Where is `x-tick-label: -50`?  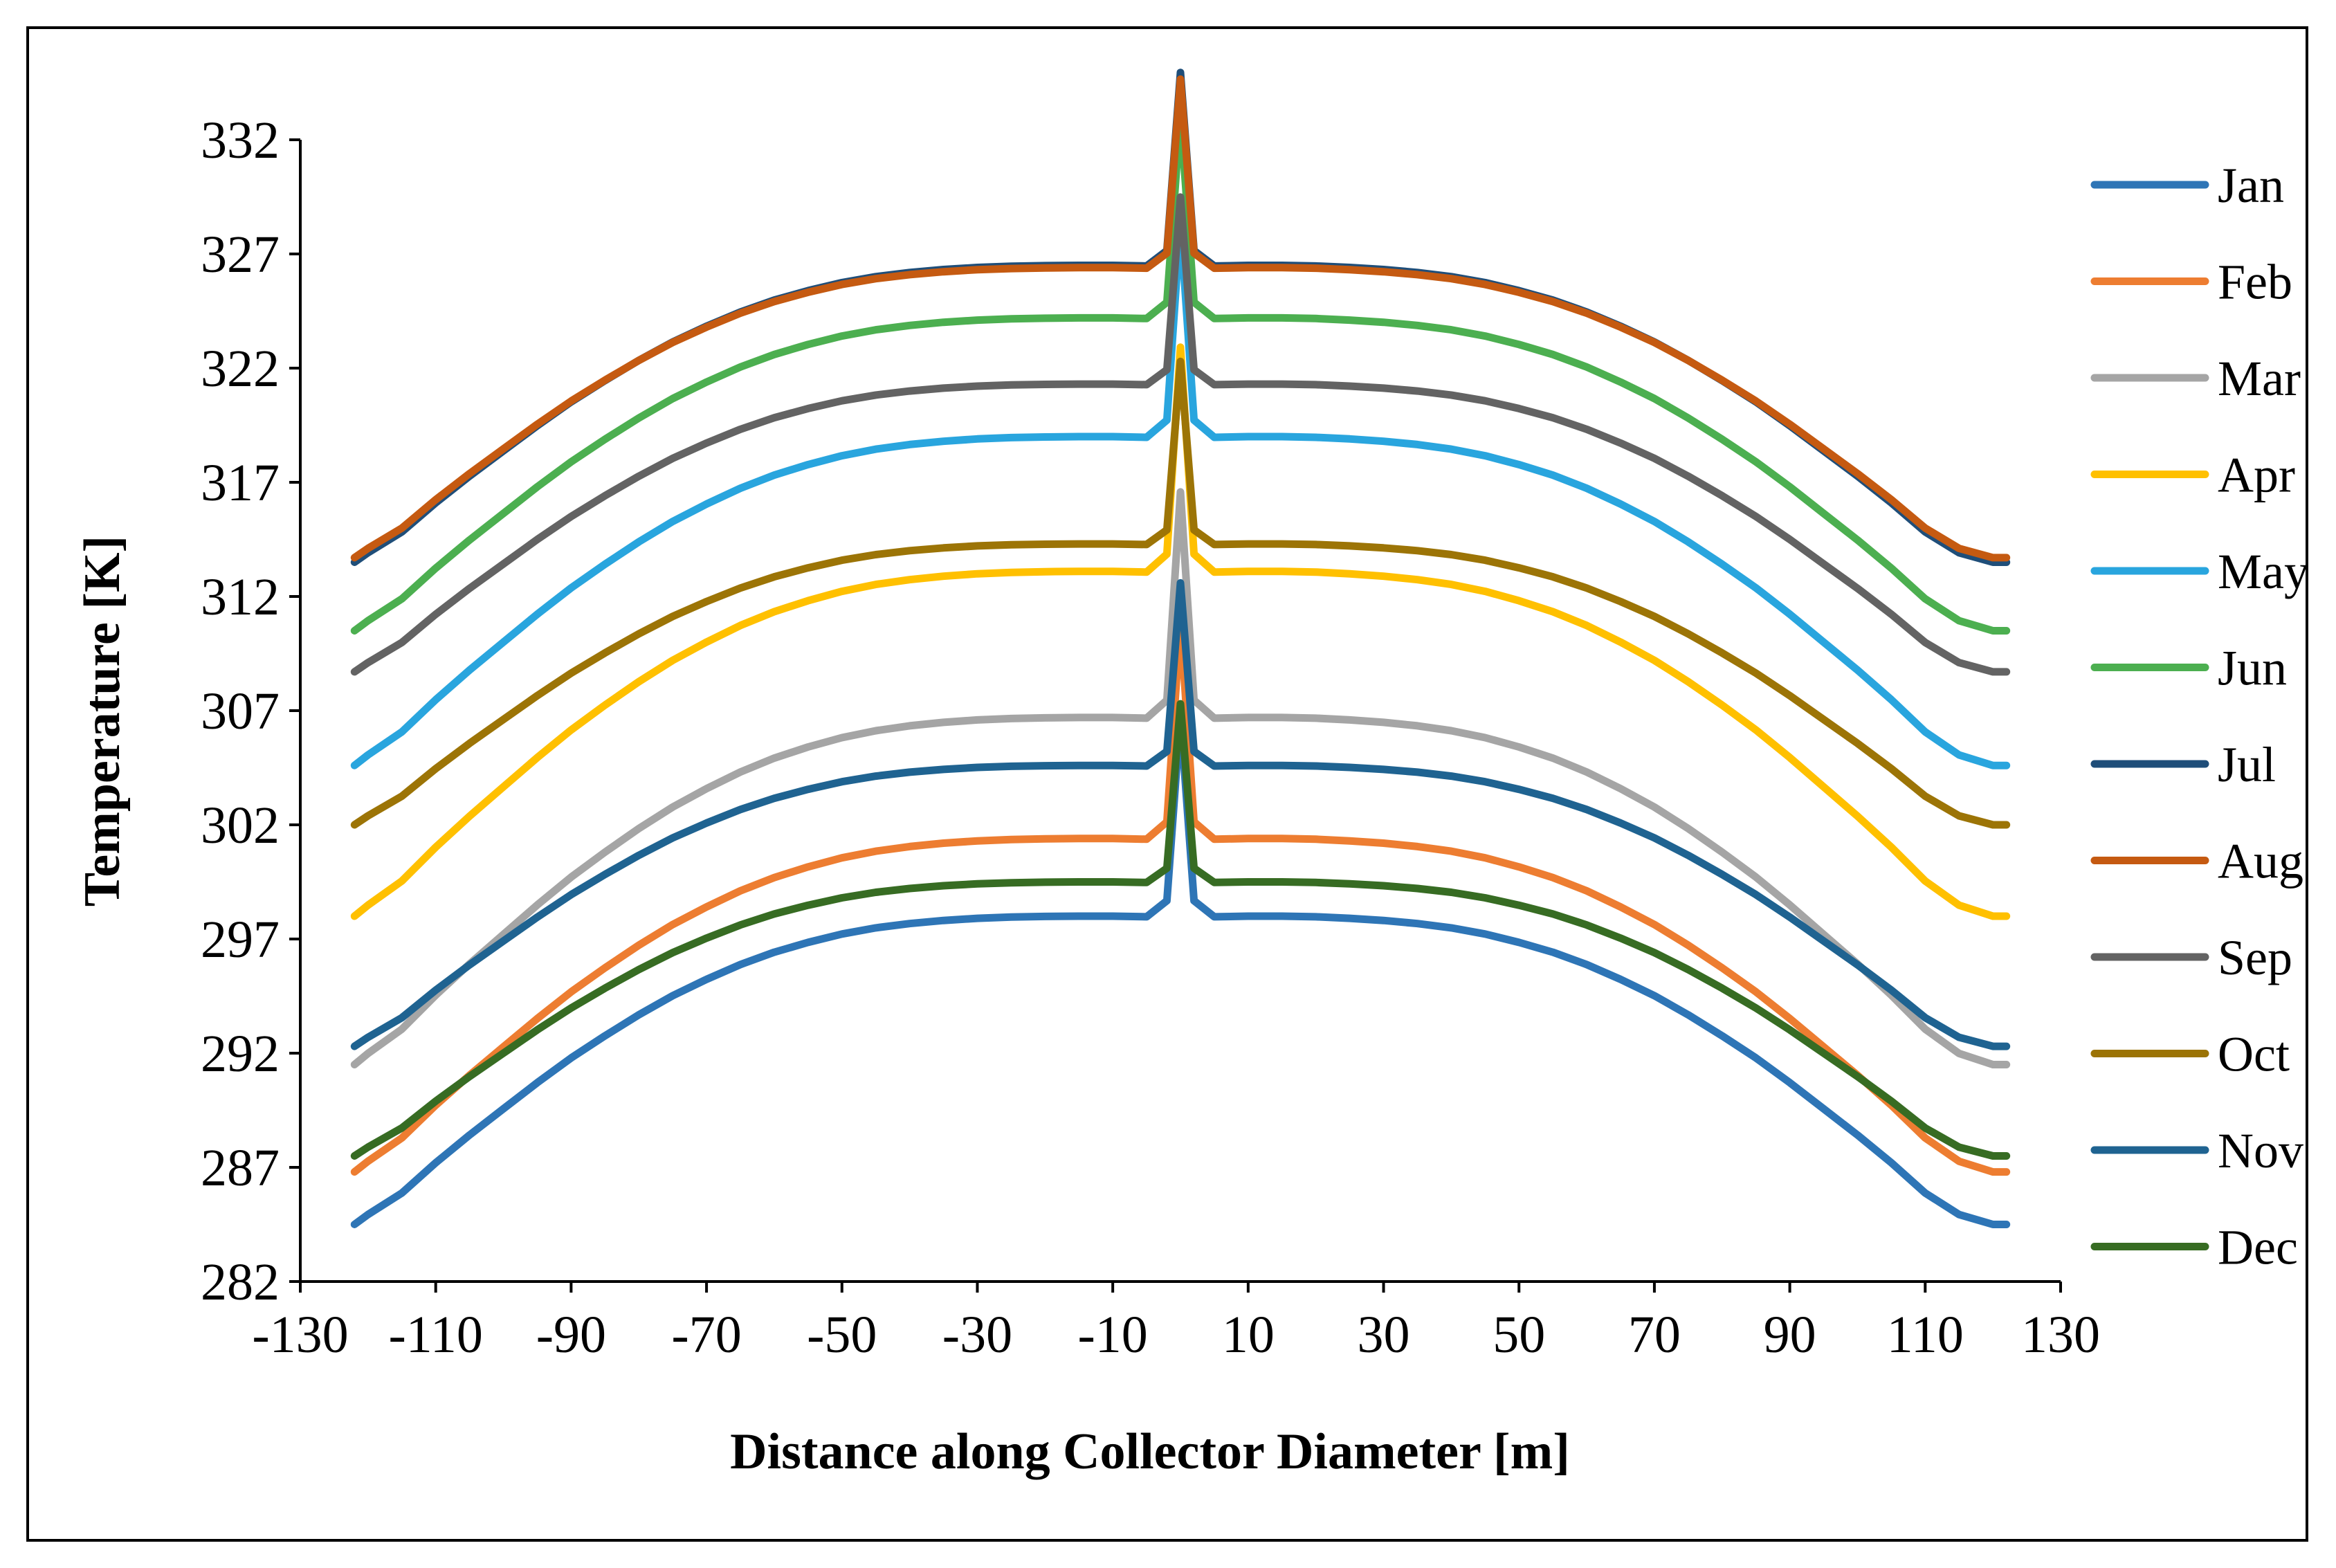
x-tick-label: -50 is located at coordinates (842, 1335).